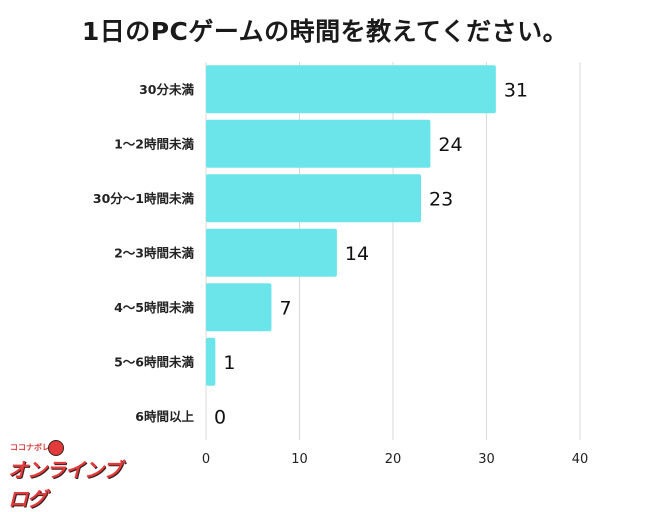 This screenshot has height=512, width=650. I want to click on x-tick-label: 0, so click(206, 459).